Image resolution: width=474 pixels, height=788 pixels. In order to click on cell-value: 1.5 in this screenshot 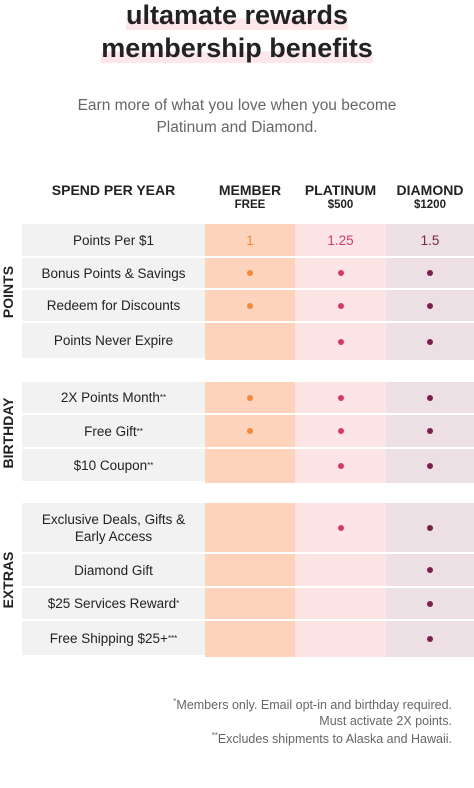, I will do `click(430, 240)`.